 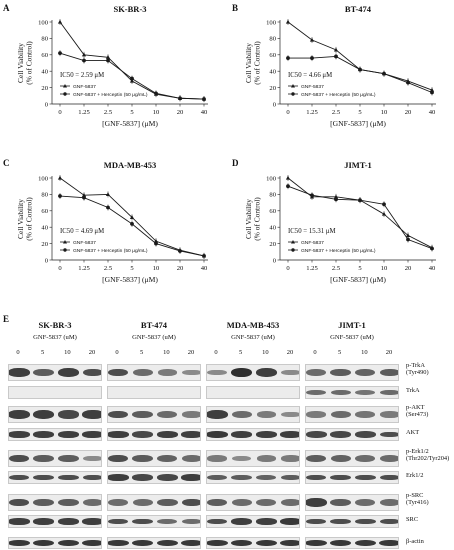 I want to click on blot-treatment-label: GNF-5837 (uM), so click(x=253, y=337).